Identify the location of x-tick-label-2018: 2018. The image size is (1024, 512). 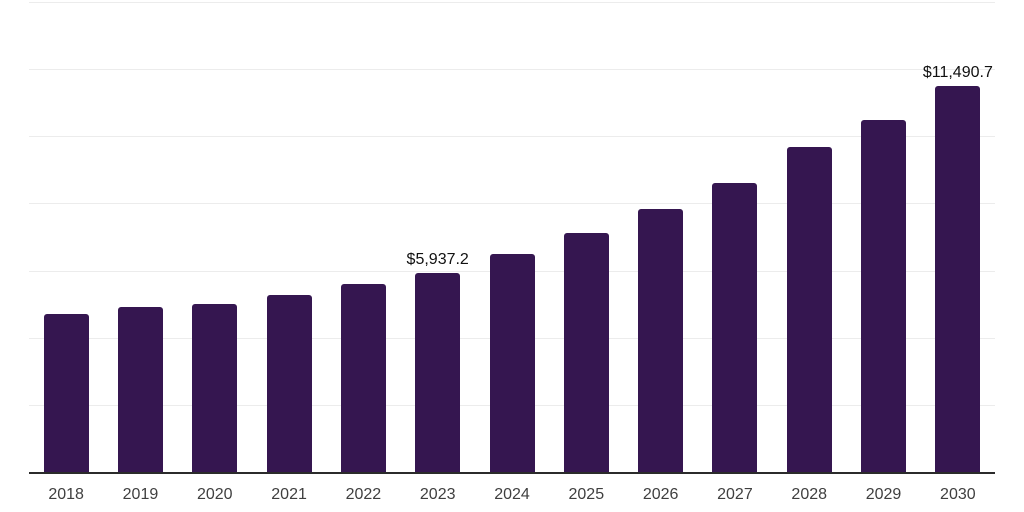
(66, 494).